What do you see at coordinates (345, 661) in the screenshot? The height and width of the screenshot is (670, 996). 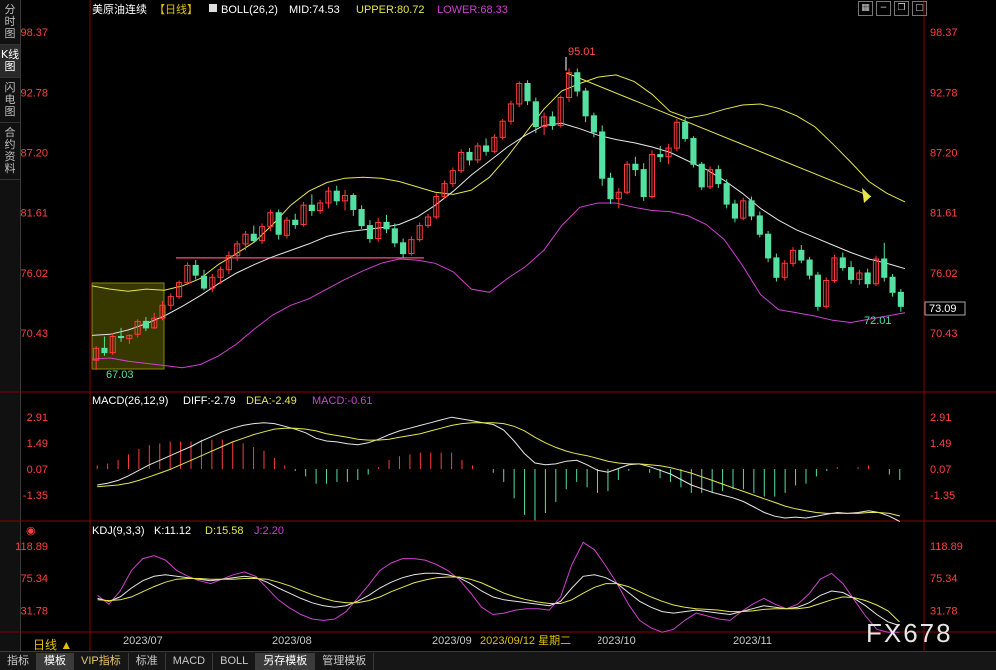 I see `tab-manage-template: 管理模板` at bounding box center [345, 661].